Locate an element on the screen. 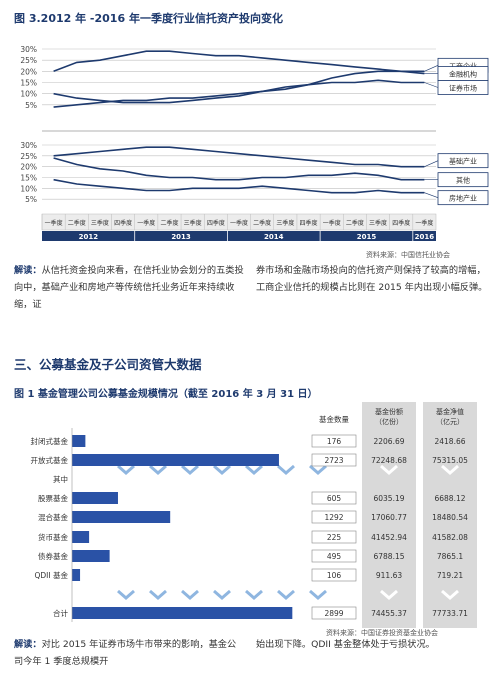 This screenshot has height=695, width=504. lower-series-label-box is located at coordinates (463, 198).